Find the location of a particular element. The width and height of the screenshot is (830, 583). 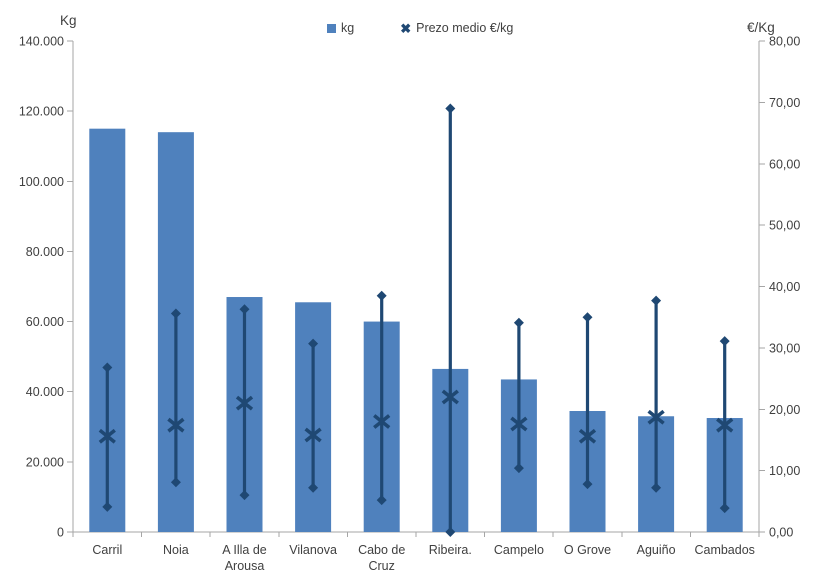

price-low-diamond-cambados is located at coordinates (724, 508).